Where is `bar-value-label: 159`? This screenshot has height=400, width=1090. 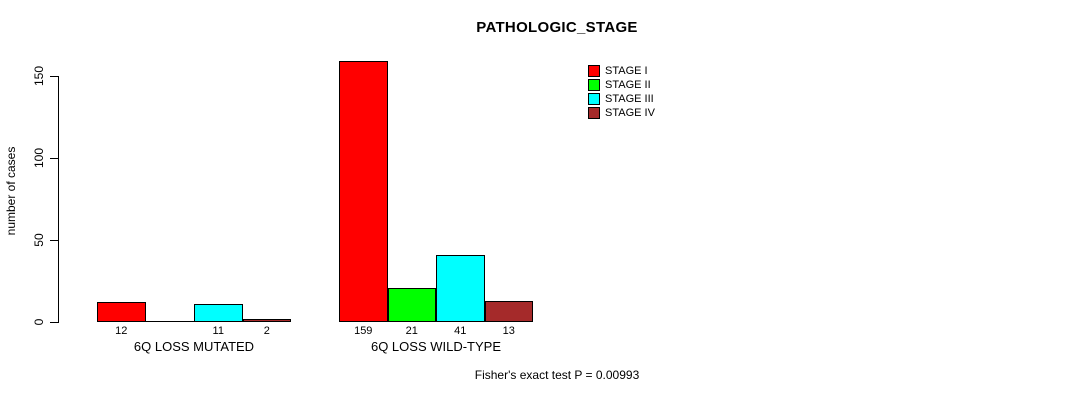 bar-value-label: 159 is located at coordinates (363, 331).